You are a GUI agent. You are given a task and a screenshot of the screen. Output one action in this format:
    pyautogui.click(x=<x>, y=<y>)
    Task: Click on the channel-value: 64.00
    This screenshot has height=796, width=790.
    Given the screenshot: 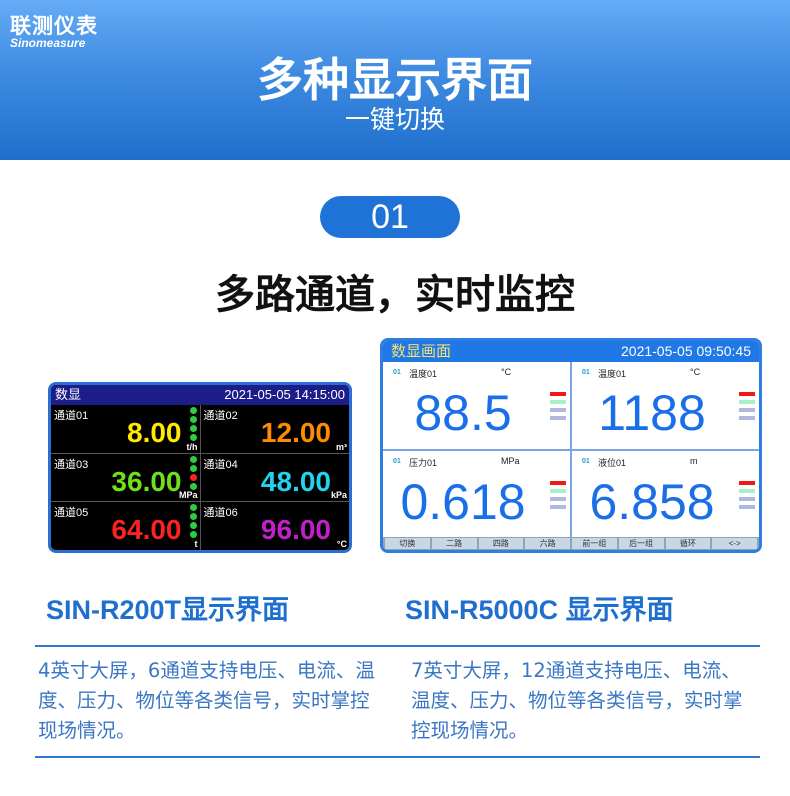 What is the action you would take?
    pyautogui.click(x=146, y=530)
    